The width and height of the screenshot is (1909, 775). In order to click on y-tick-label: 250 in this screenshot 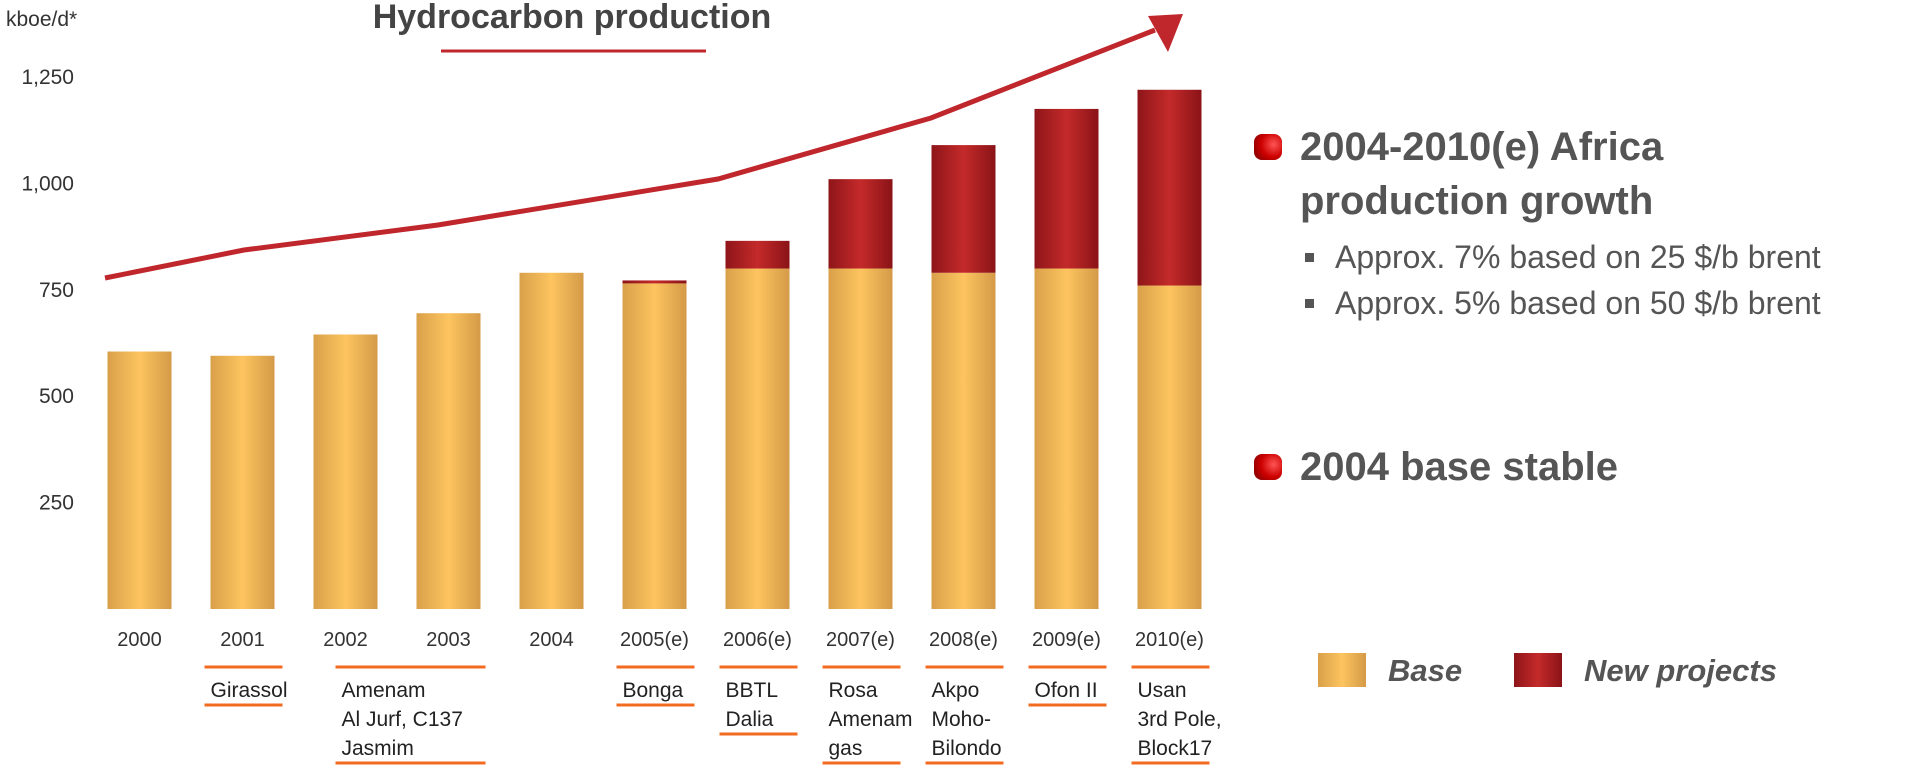, I will do `click(56, 503)`.